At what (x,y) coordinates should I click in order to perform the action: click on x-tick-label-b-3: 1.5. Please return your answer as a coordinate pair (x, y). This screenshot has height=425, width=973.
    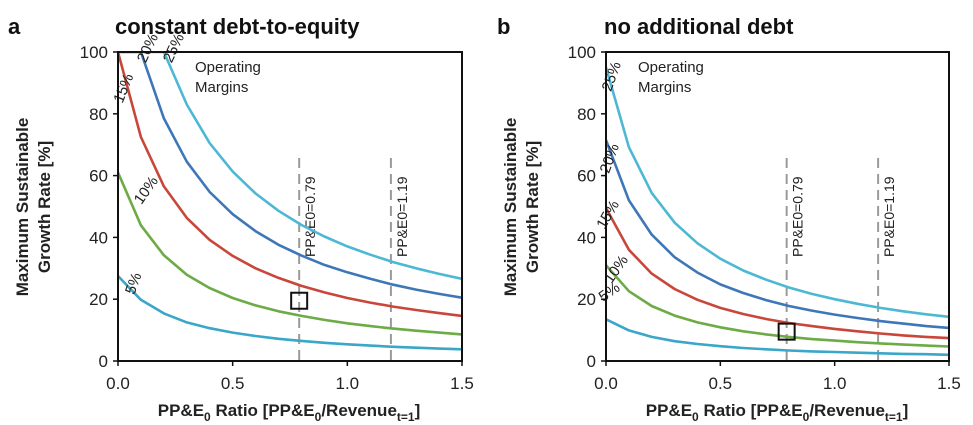
    Looking at the image, I should click on (949, 383).